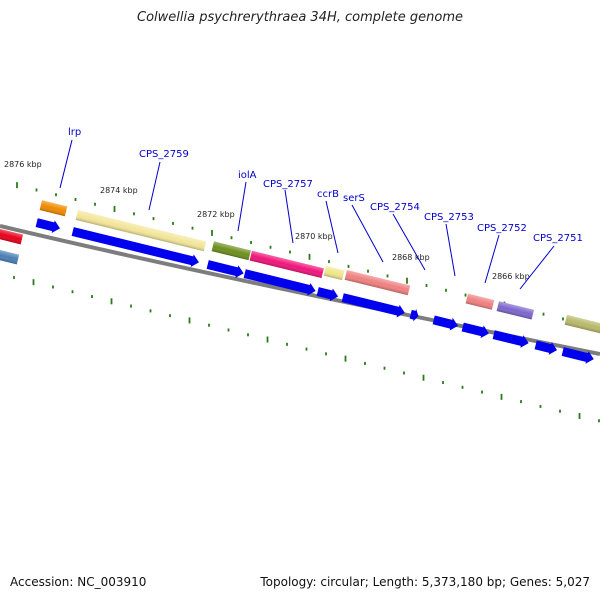 The image size is (600, 600). What do you see at coordinates (328, 194) in the screenshot?
I see `gene-label: ccrB` at bounding box center [328, 194].